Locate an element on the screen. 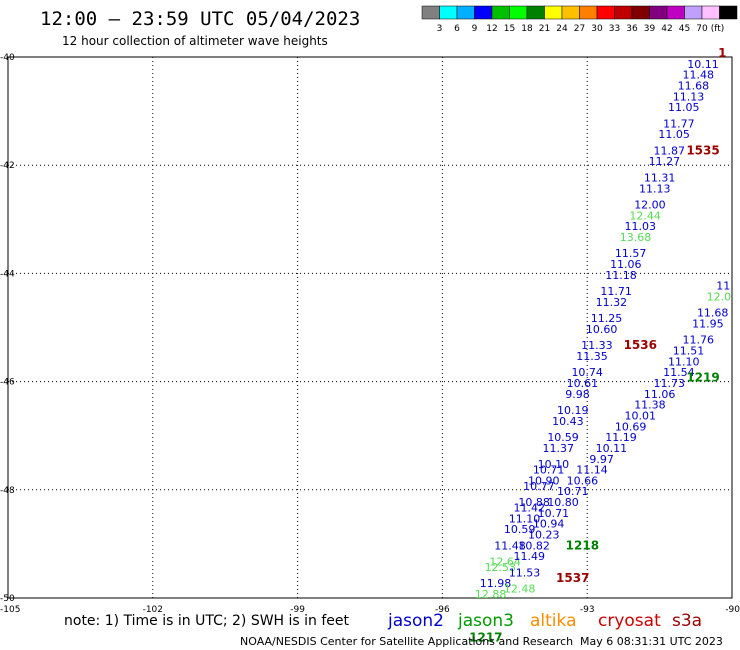 The image size is (740, 650). legend-label: 30 is located at coordinates (597, 29).